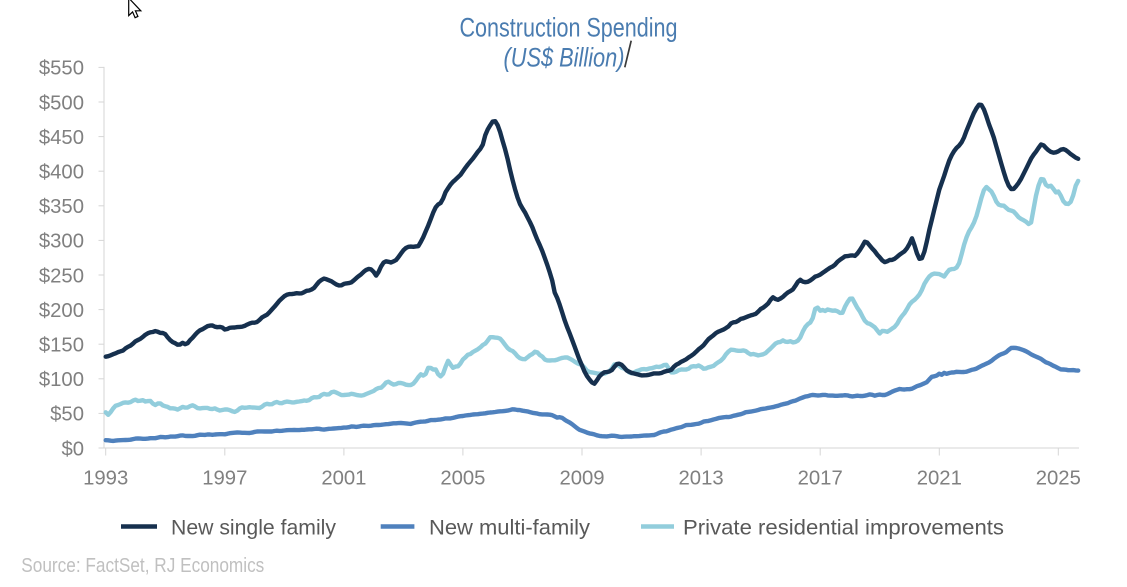  I want to click on svg-text: 1993, so click(105, 479).